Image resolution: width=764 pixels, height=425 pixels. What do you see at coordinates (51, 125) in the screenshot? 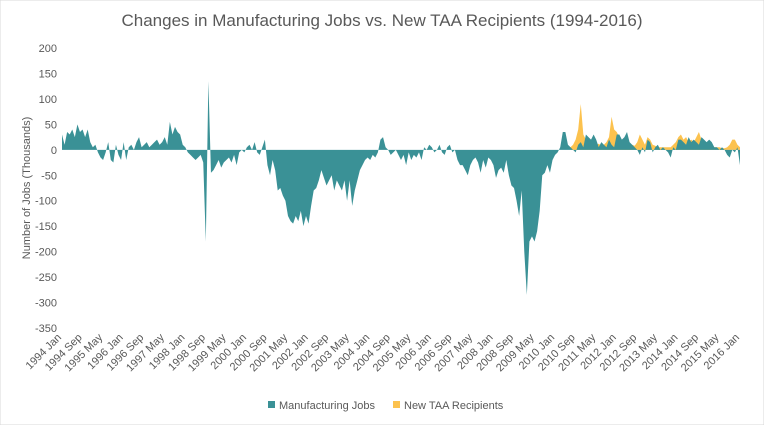
I see `y-tick-label: 50` at bounding box center [51, 125].